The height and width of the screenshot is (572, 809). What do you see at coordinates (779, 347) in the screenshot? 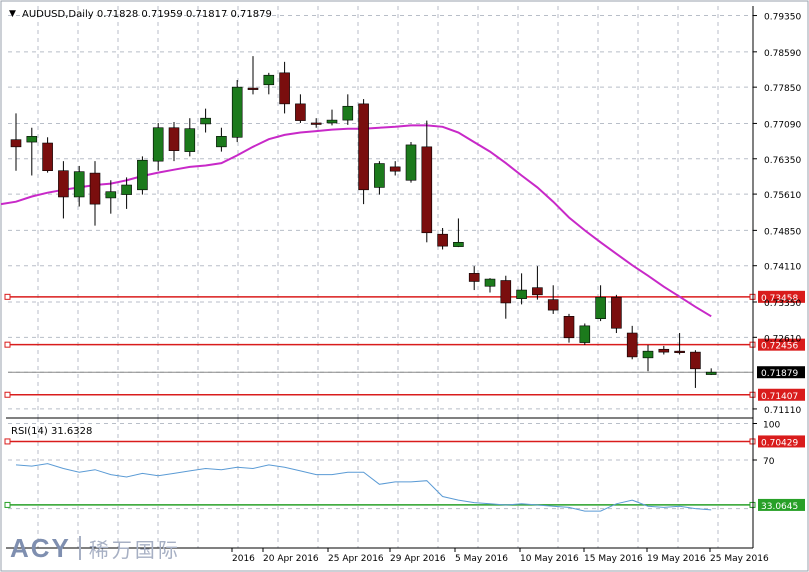
I see `level-label: 0.72456` at bounding box center [779, 347].